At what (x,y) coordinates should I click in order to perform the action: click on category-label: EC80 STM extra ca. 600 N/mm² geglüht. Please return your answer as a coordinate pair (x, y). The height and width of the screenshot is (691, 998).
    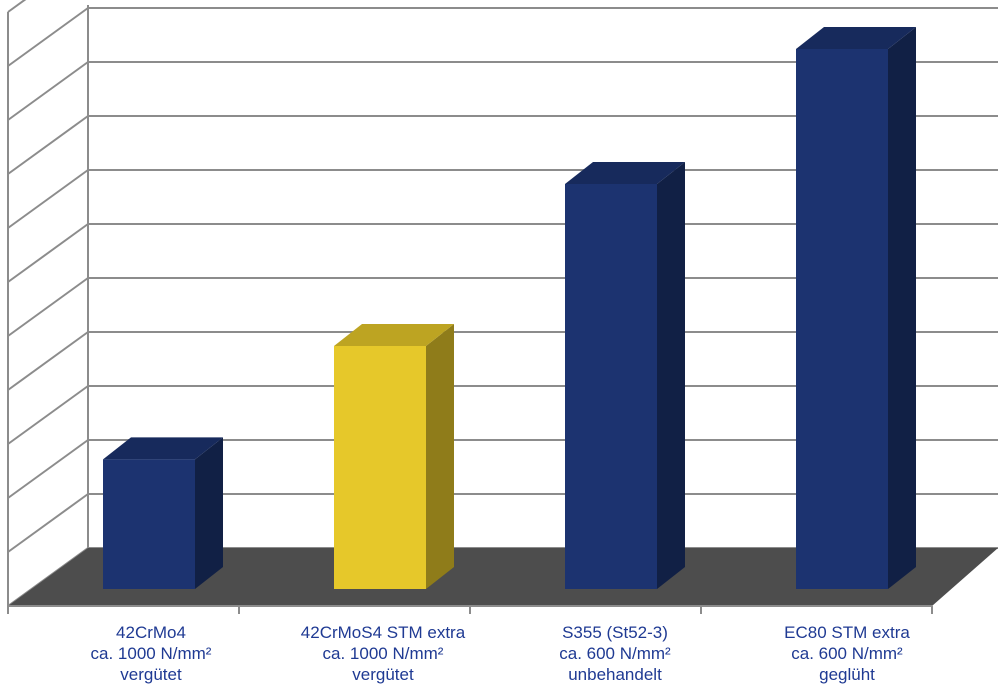
    Looking at the image, I should click on (847, 653).